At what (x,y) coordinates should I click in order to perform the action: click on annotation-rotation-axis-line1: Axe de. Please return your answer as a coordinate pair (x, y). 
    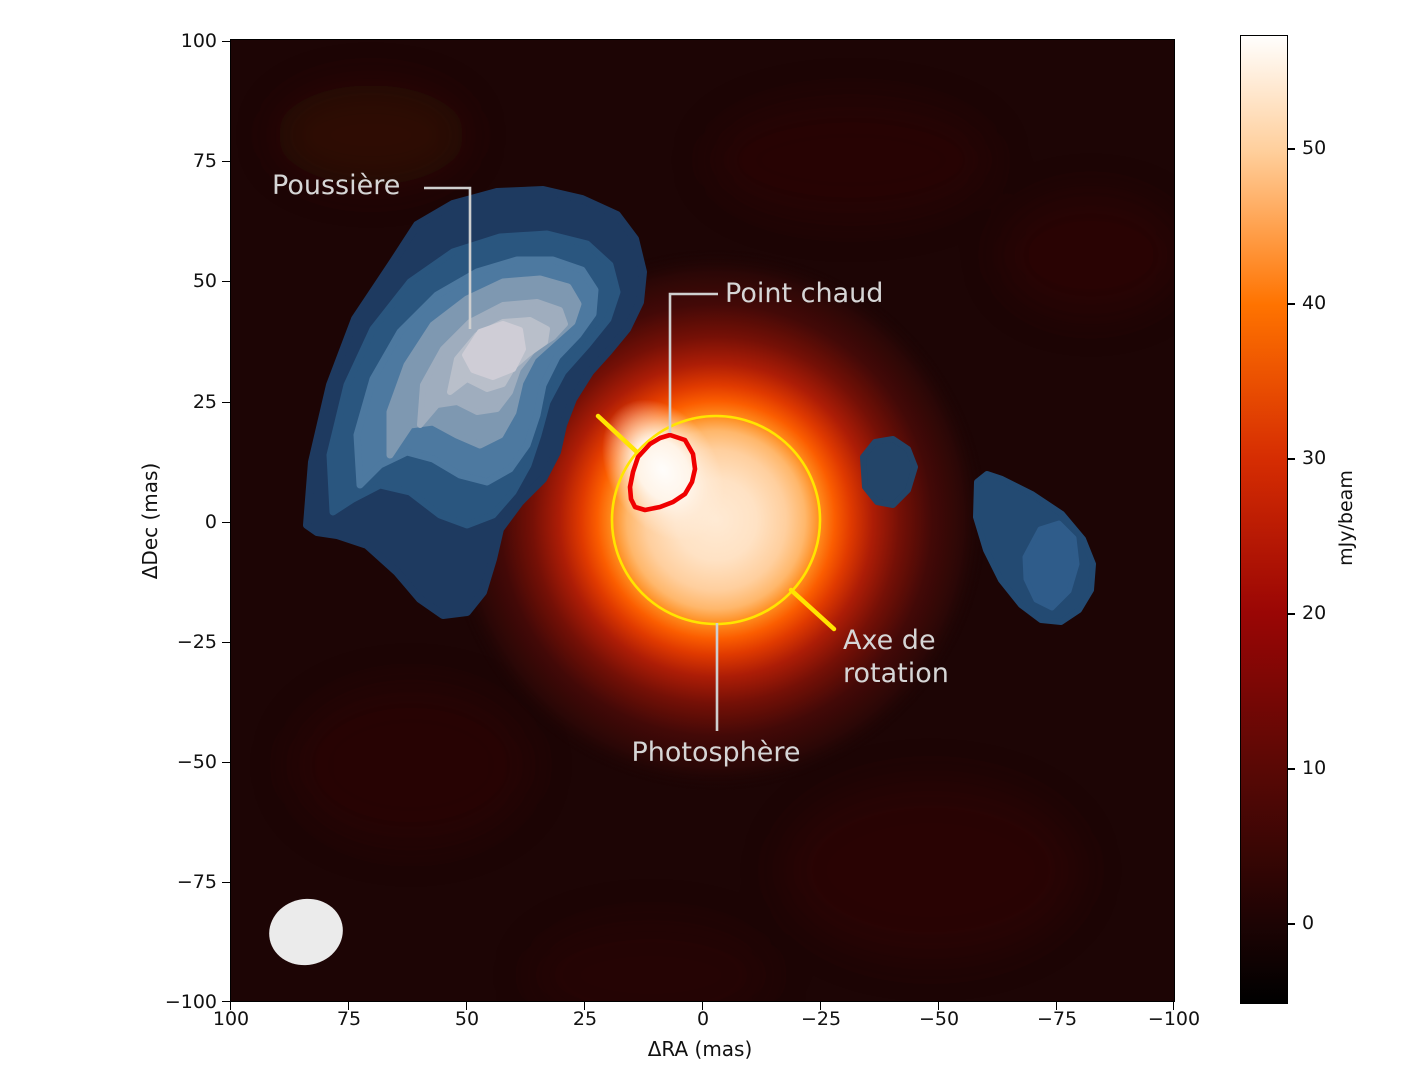
    Looking at the image, I should click on (889, 640).